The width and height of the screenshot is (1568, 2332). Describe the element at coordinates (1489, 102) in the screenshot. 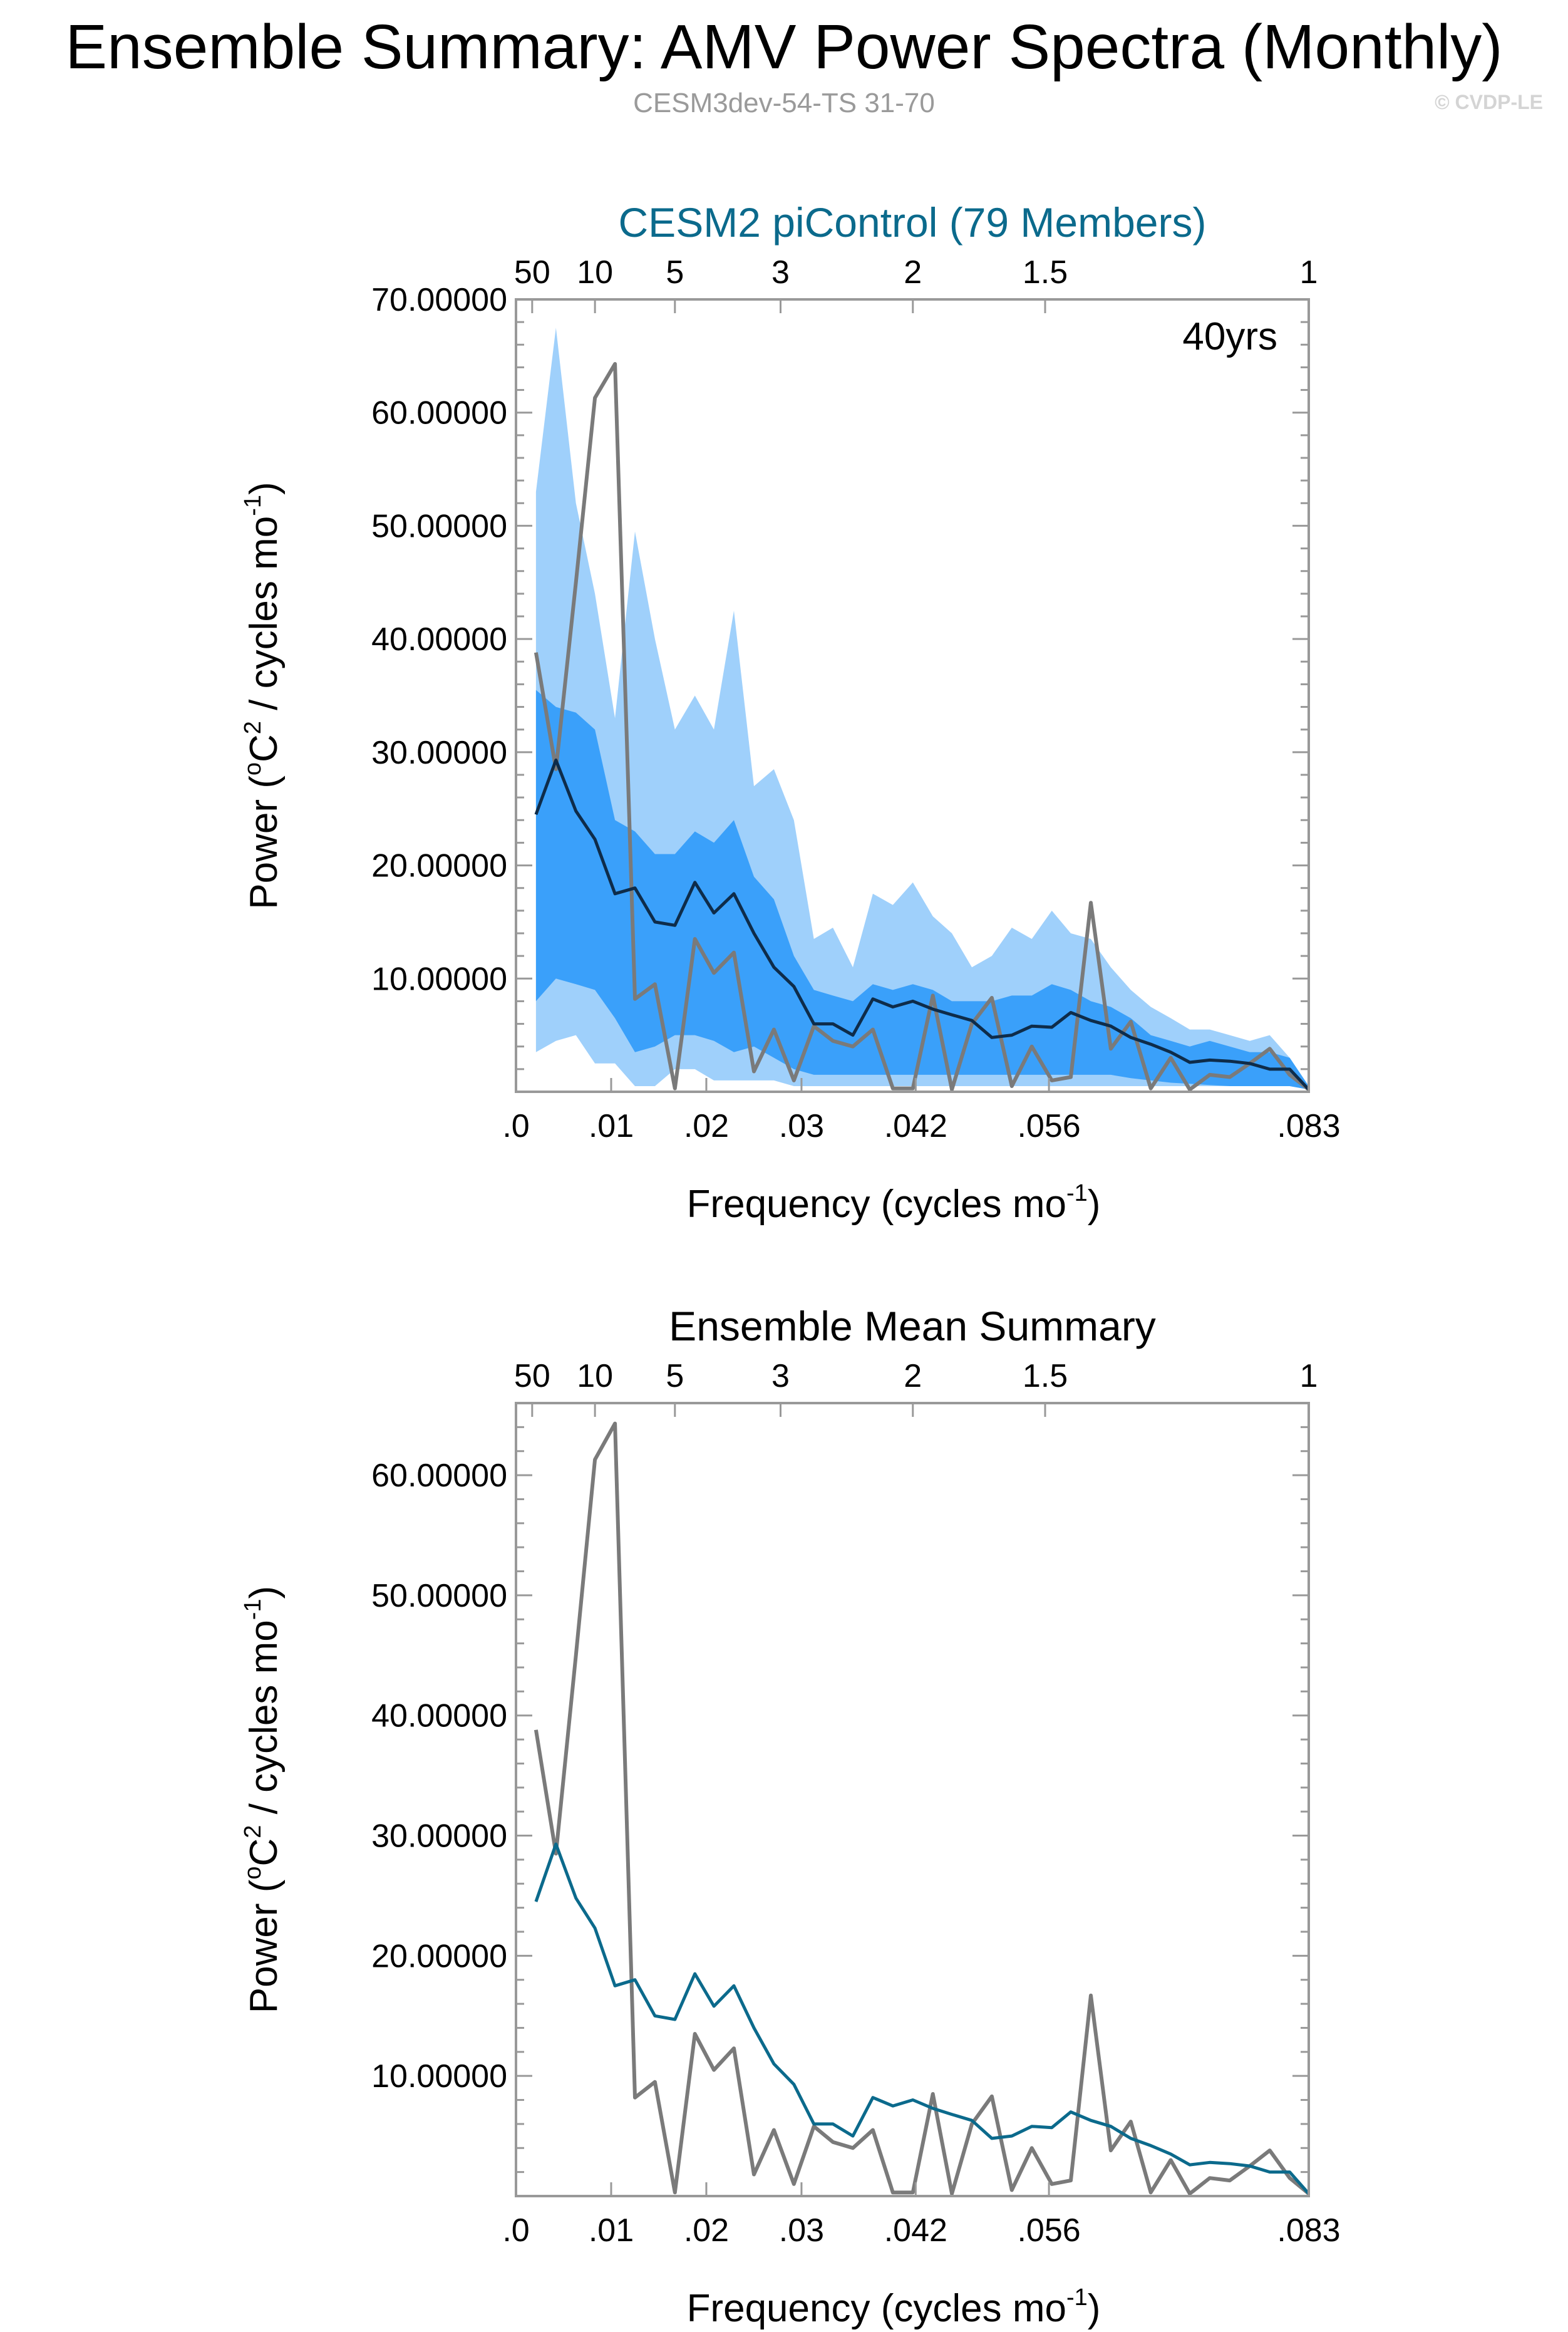

I see `copyright-label: © CVDP-LE` at that location.